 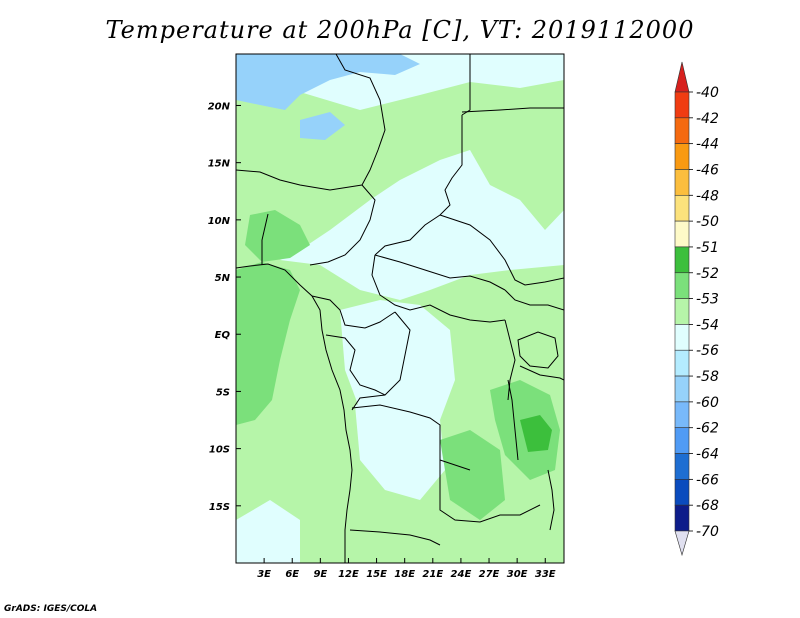 I want to click on border-niger-chad, so click(x=342, y=225).